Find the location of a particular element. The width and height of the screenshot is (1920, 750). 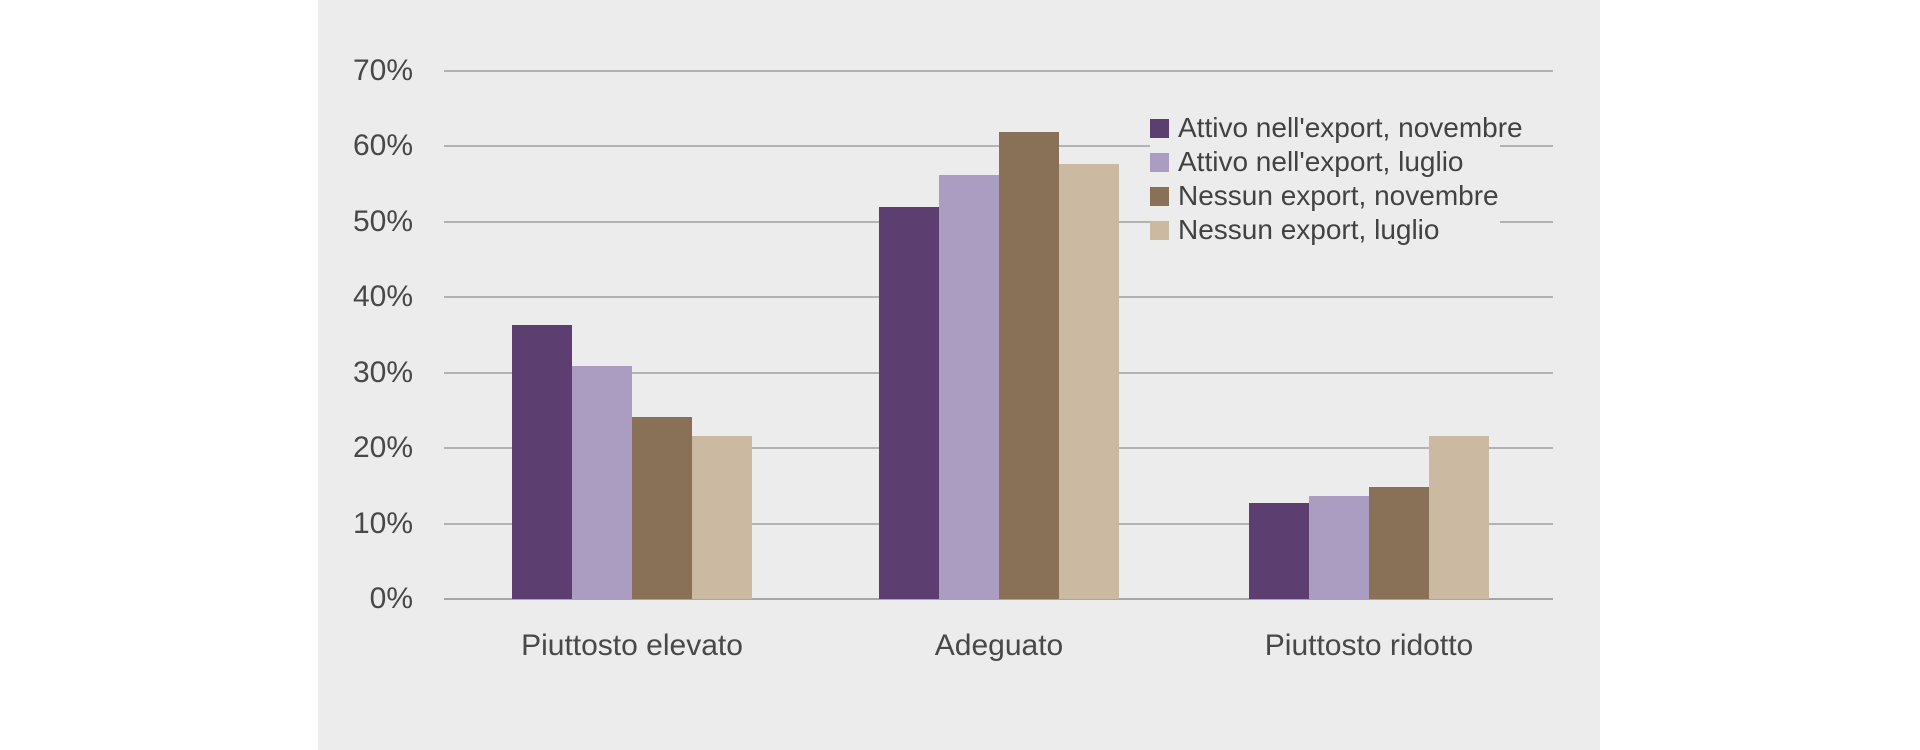

y-tick-label-0: 0% is located at coordinates (391, 598).